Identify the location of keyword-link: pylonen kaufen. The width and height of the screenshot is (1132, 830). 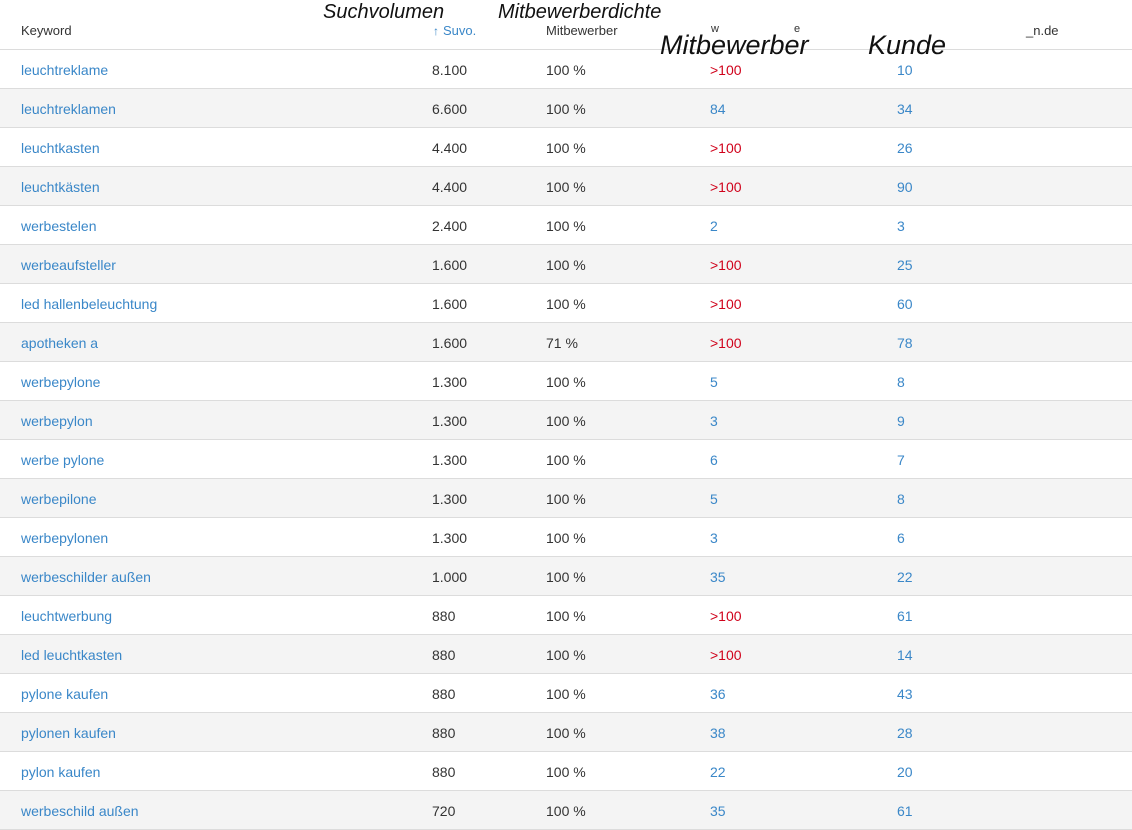
(68, 733).